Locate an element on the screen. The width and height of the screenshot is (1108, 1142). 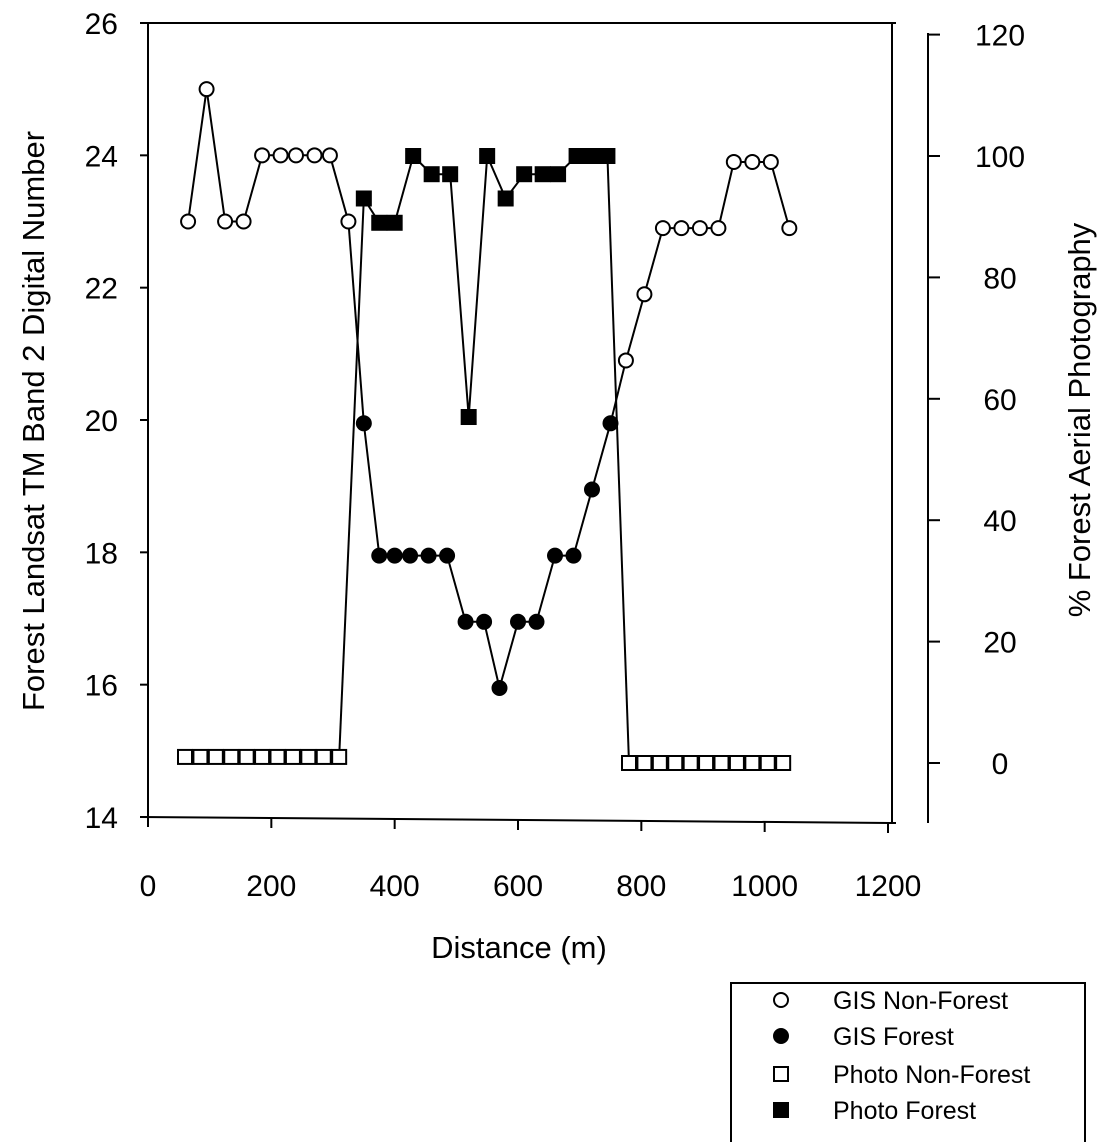
y-tick-label: 16 is located at coordinates (101, 686).